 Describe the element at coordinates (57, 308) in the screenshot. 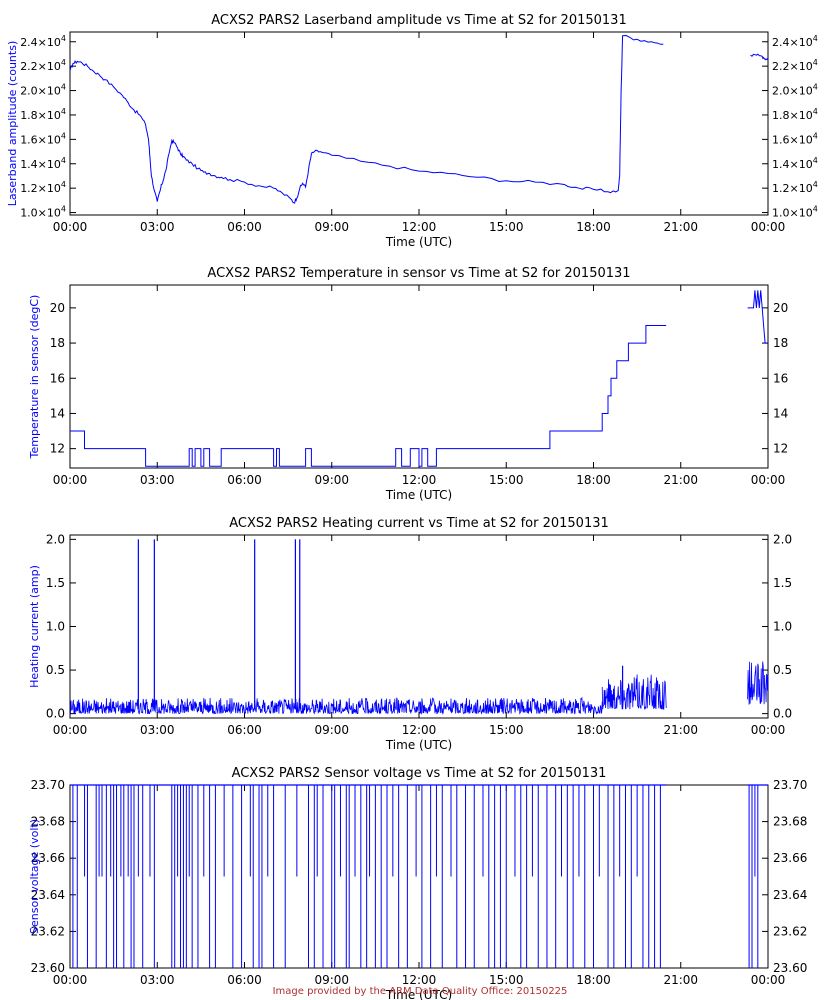

I see `y-tick-label: 20` at that location.